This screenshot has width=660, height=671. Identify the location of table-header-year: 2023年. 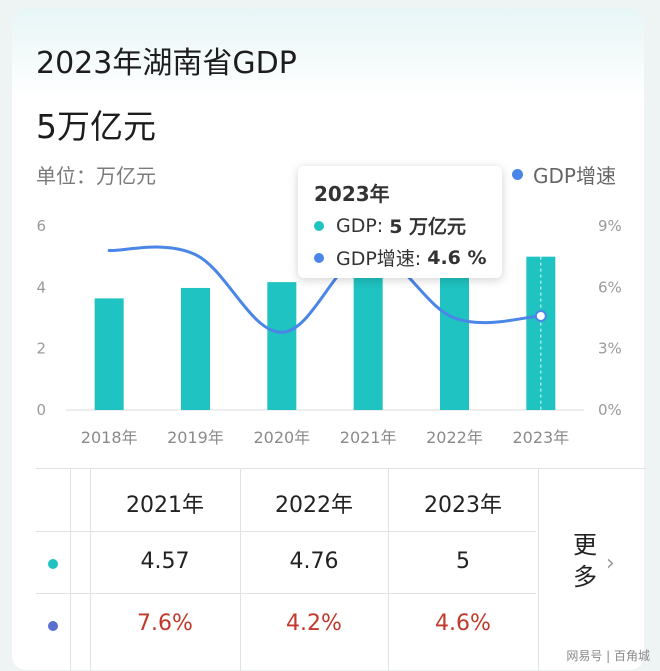
(463, 505).